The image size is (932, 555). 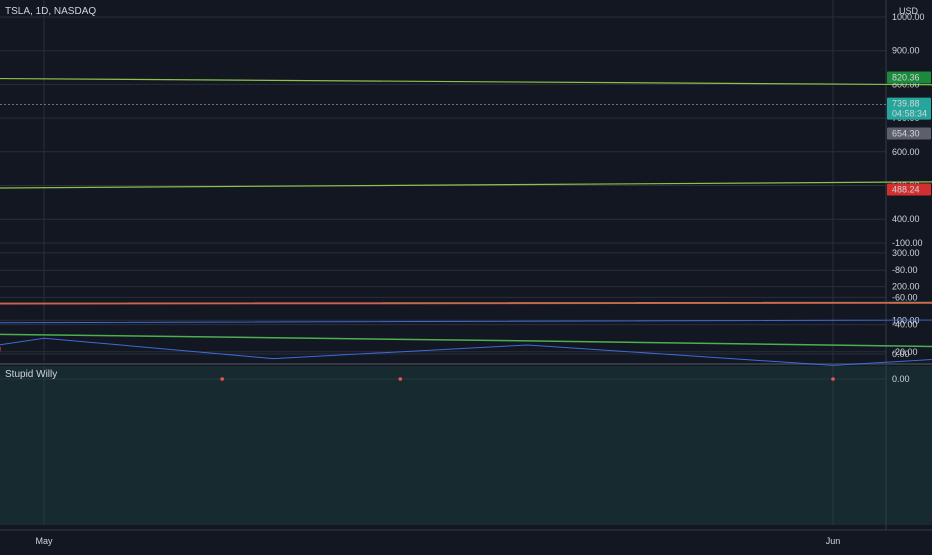 What do you see at coordinates (50, 11) in the screenshot?
I see `symbol-title: TSLA, 1D, NASDAQ` at bounding box center [50, 11].